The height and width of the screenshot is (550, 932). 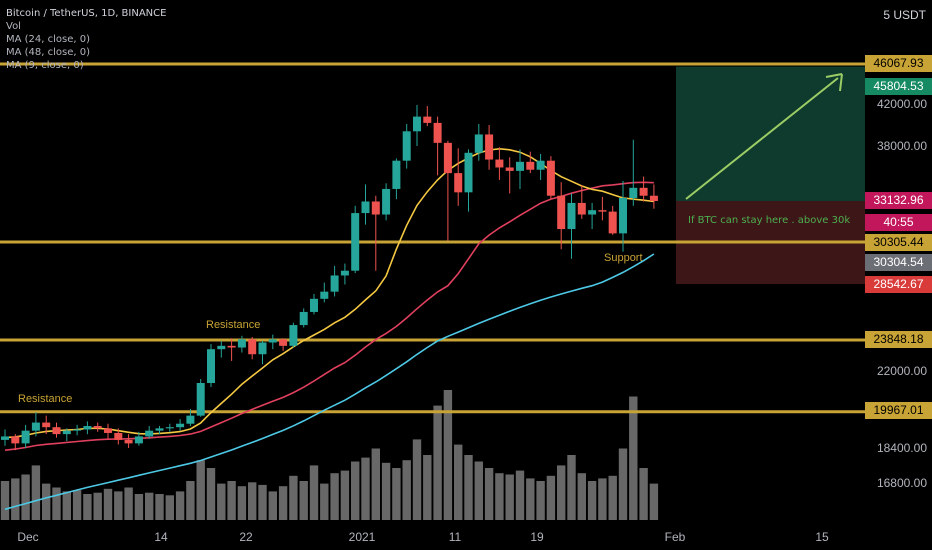 I want to click on legend-symbol: Bitcoin / TetherUS, 1D, BINANCE, so click(x=86, y=13).